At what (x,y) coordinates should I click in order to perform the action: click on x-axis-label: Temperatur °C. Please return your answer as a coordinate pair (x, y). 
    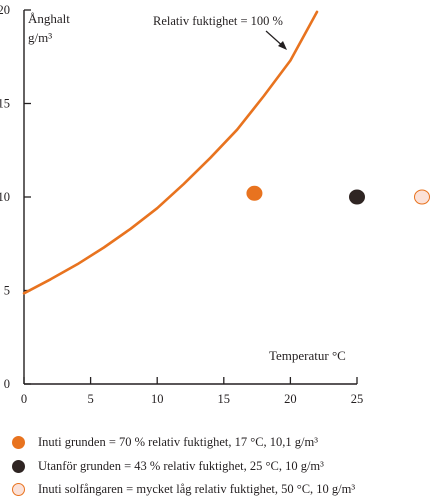
    Looking at the image, I should click on (307, 355).